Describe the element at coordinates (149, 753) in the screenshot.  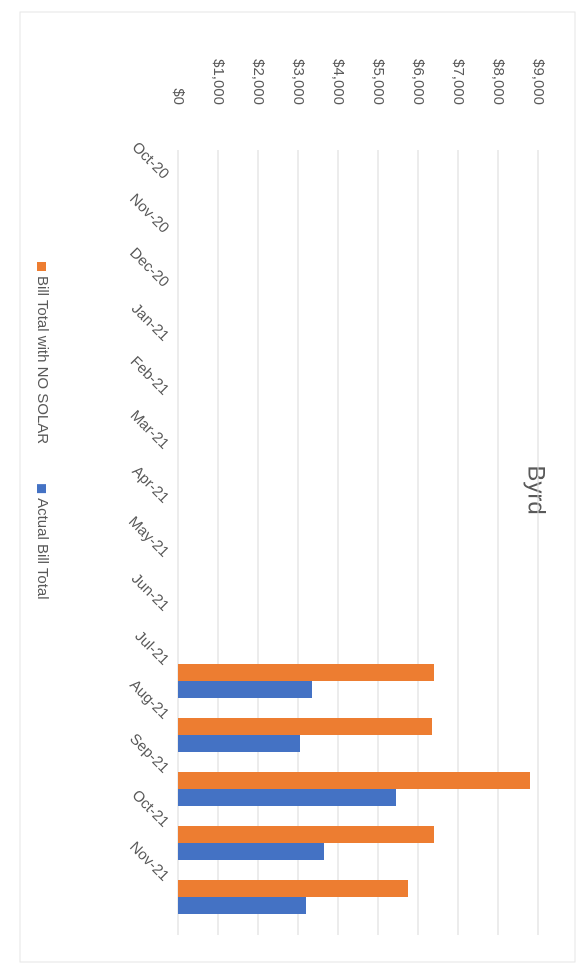
I see `x-tick-label: Sep-21` at that location.